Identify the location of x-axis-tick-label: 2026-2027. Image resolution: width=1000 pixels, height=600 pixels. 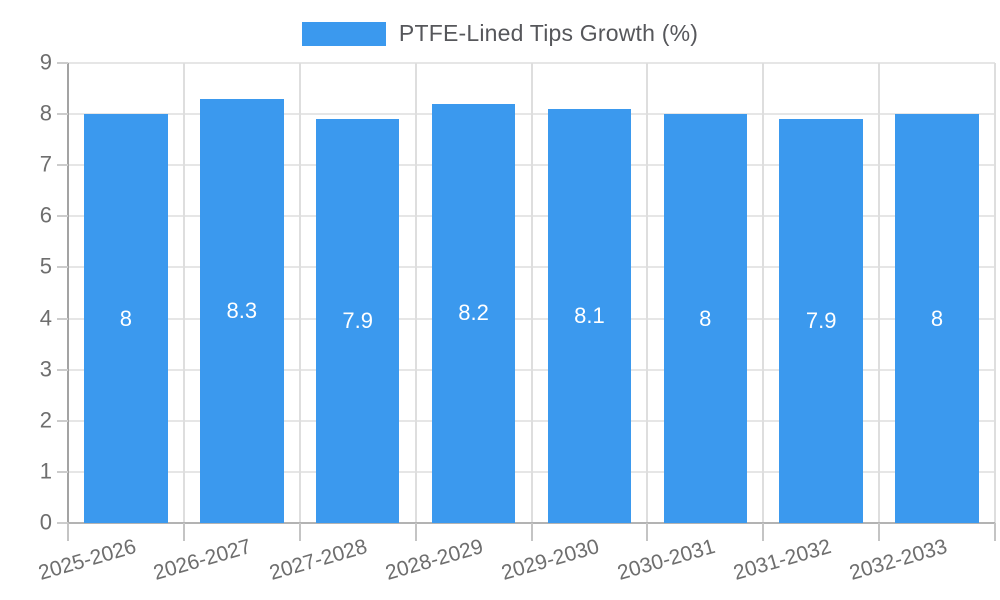
(203, 560).